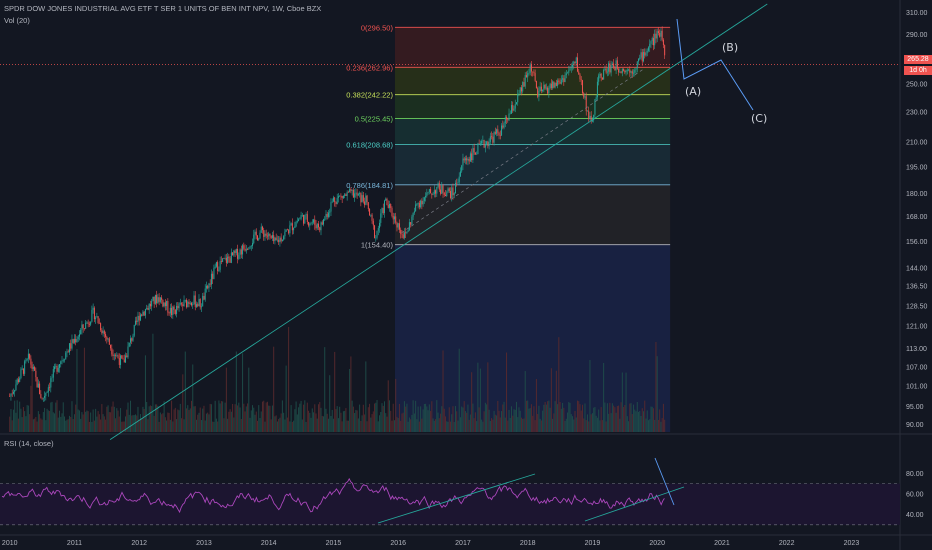  What do you see at coordinates (915, 407) in the screenshot?
I see `price-tick-label: 95.00` at bounding box center [915, 407].